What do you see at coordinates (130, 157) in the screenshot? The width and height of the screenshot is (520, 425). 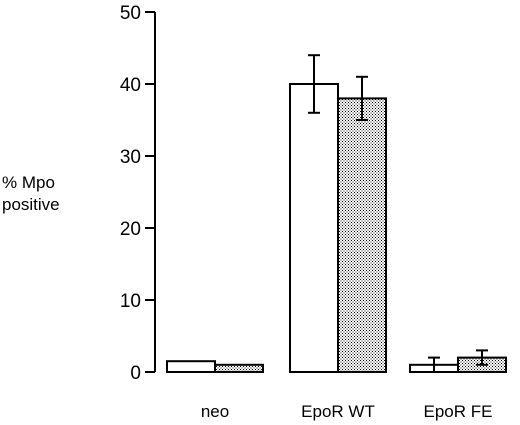 I see `y-tick-label: 30` at bounding box center [130, 157].